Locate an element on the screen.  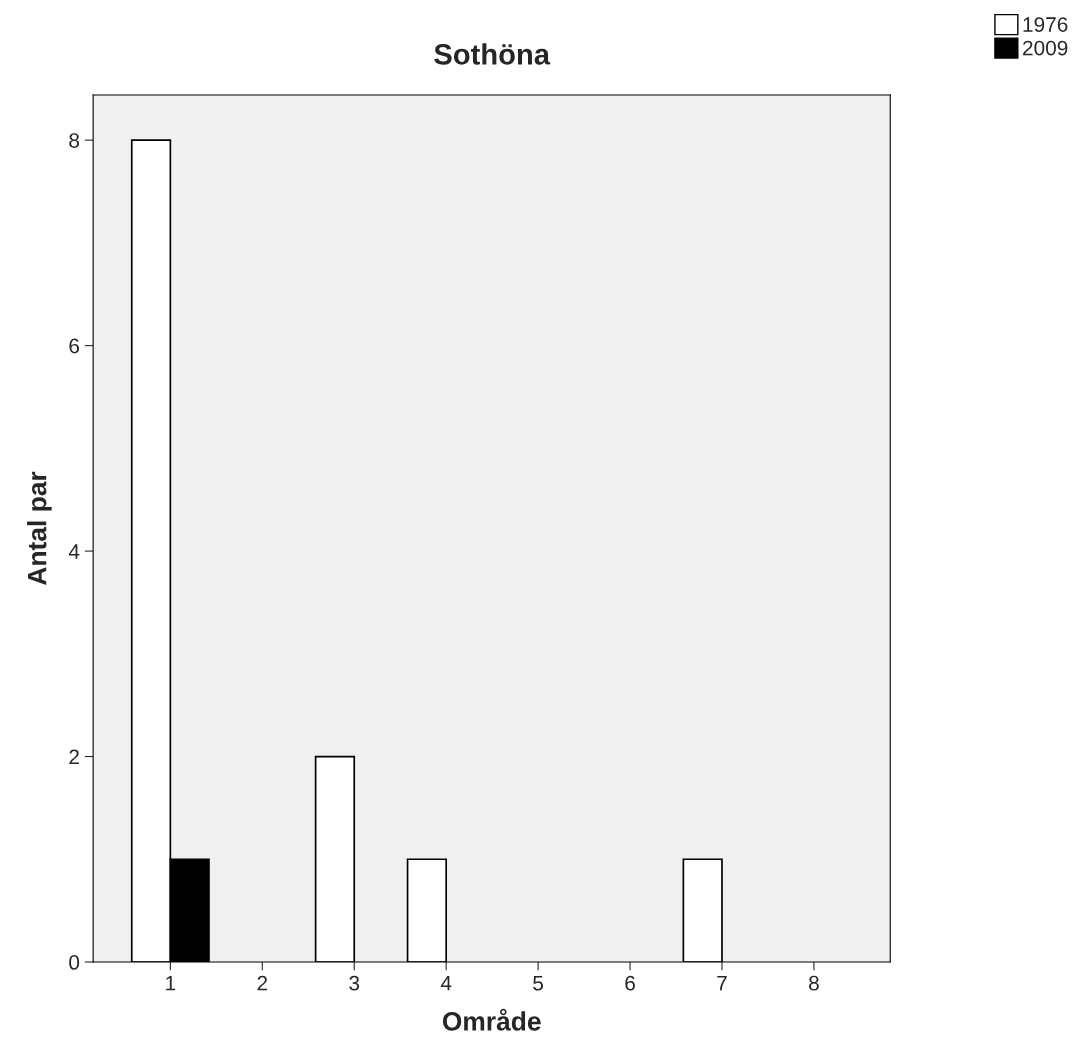
y-tick-label: 6 is located at coordinates (74, 346).